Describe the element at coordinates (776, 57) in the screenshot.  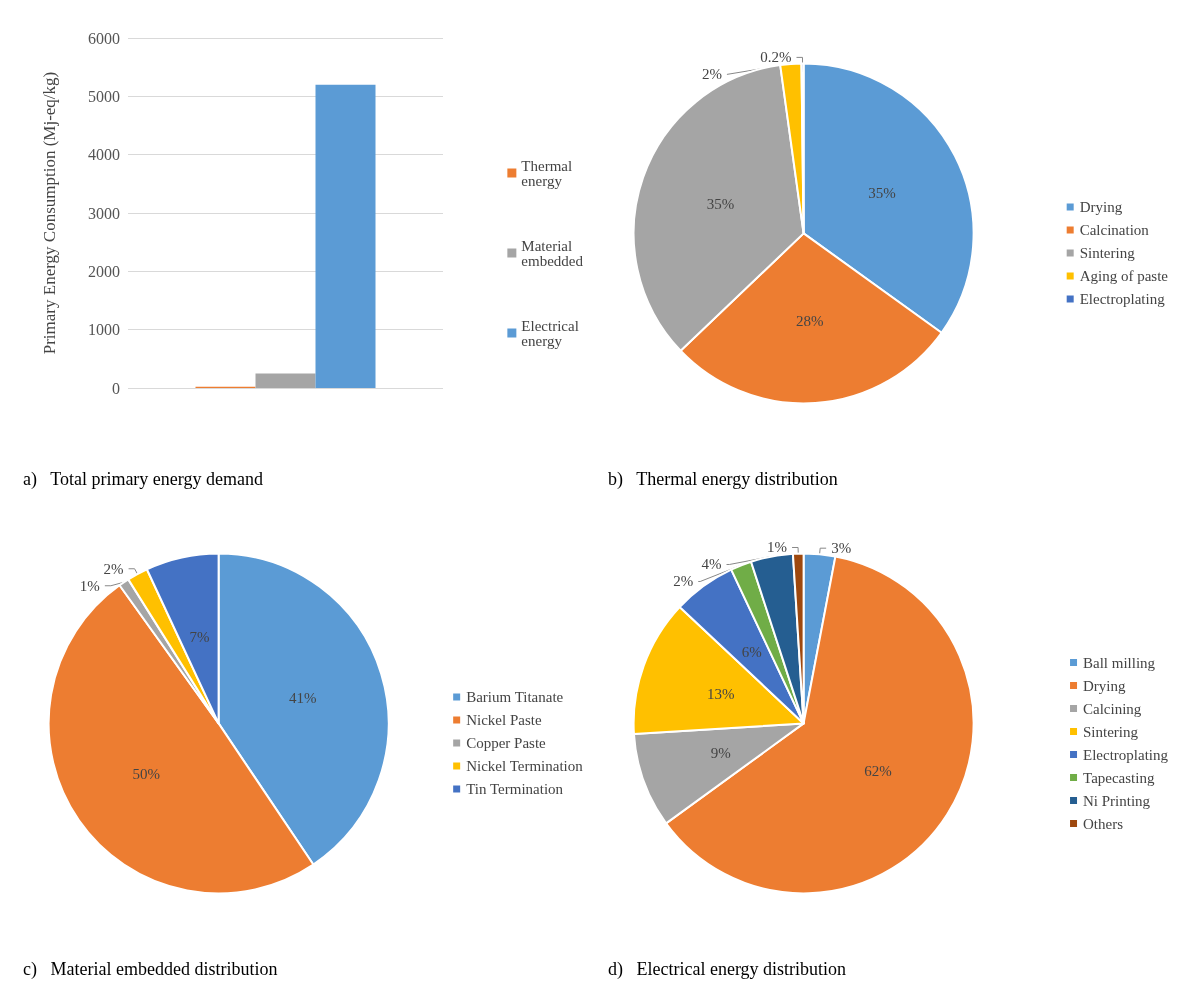
I see `data-label: 0.2%` at that location.